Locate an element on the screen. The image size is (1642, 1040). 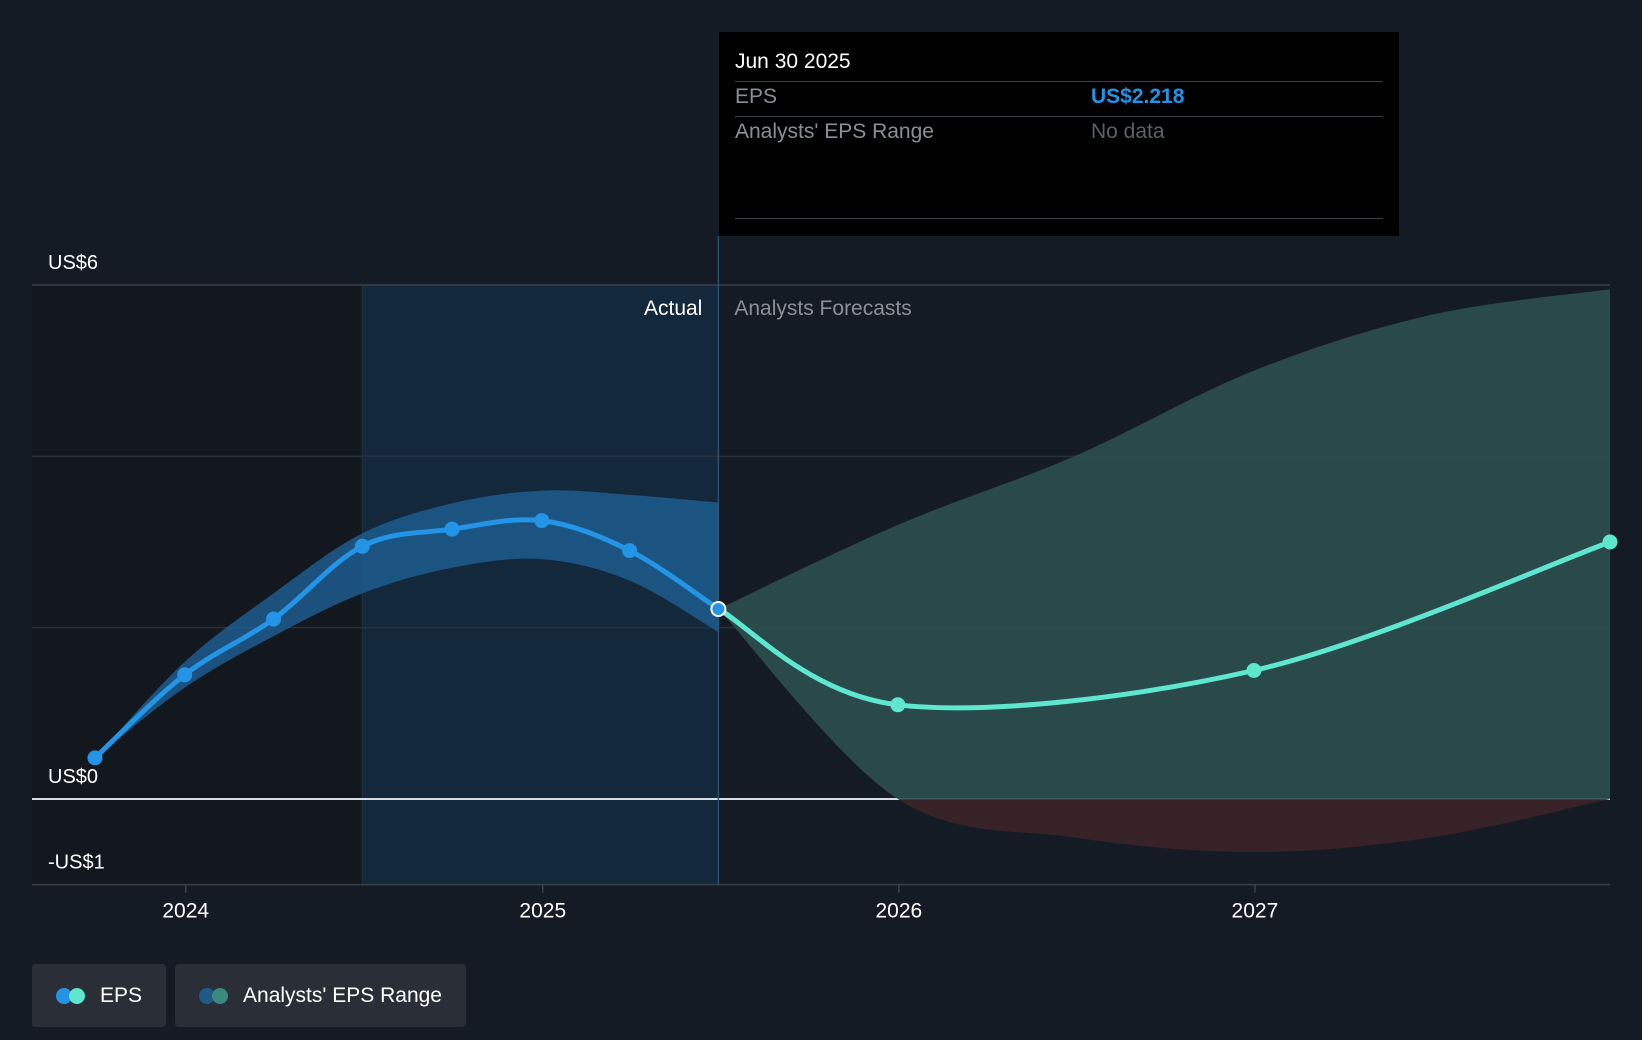
actual-label: Actual is located at coordinates (673, 308).